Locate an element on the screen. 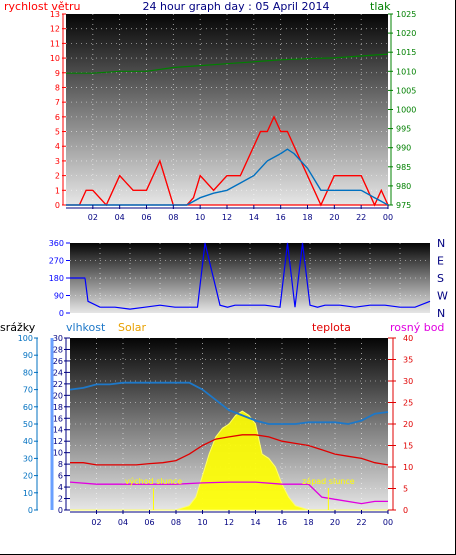 The width and height of the screenshot is (456, 555). humidity-tick-label: 22 is located at coordinates (58, 384).